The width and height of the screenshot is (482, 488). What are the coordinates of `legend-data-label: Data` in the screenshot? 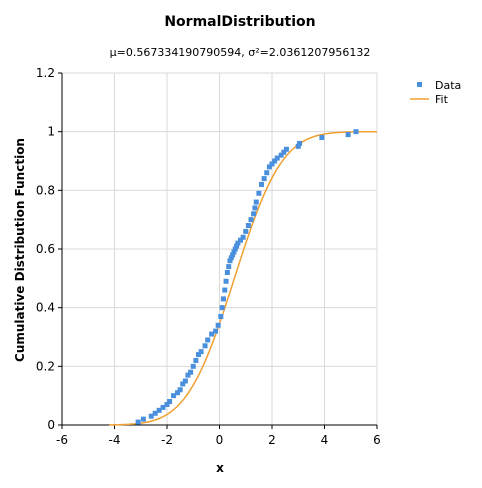 It's located at (448, 85).